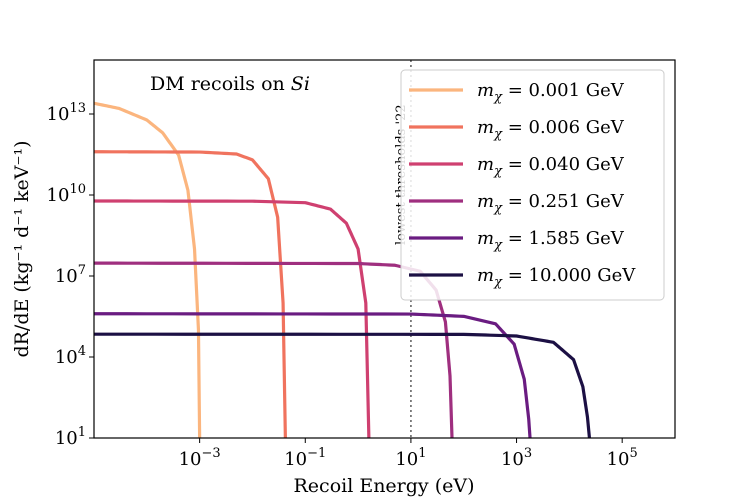 The width and height of the screenshot is (750, 500). I want to click on legend-label-6: mχ = 10.000 GeV, so click(556, 277).